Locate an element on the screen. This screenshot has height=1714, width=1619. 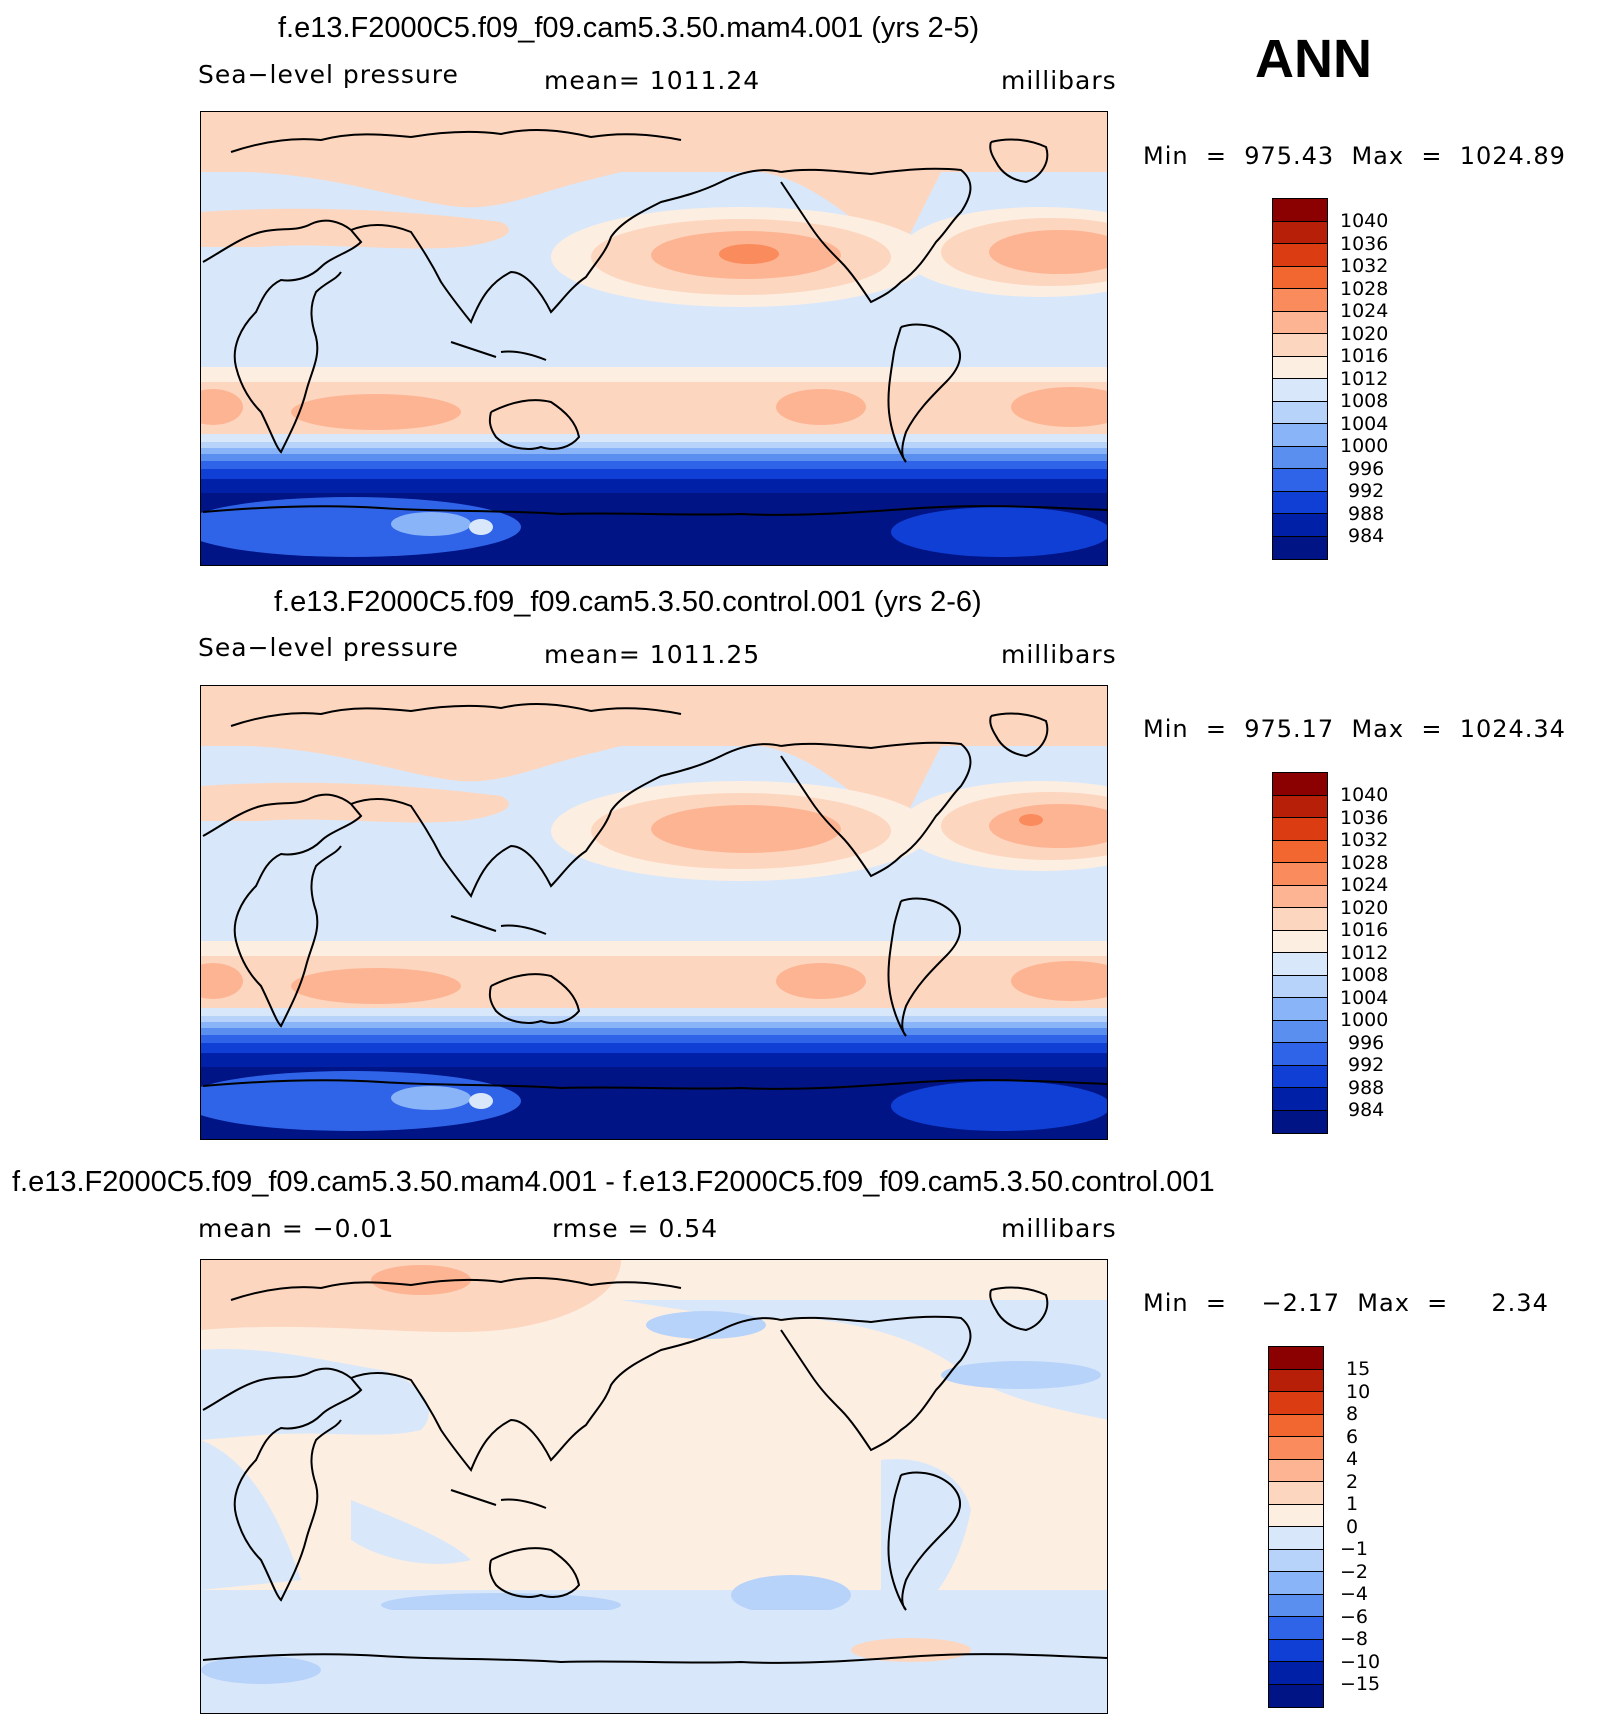
colorbar-tick-label: 1016 is located at coordinates (1364, 356).